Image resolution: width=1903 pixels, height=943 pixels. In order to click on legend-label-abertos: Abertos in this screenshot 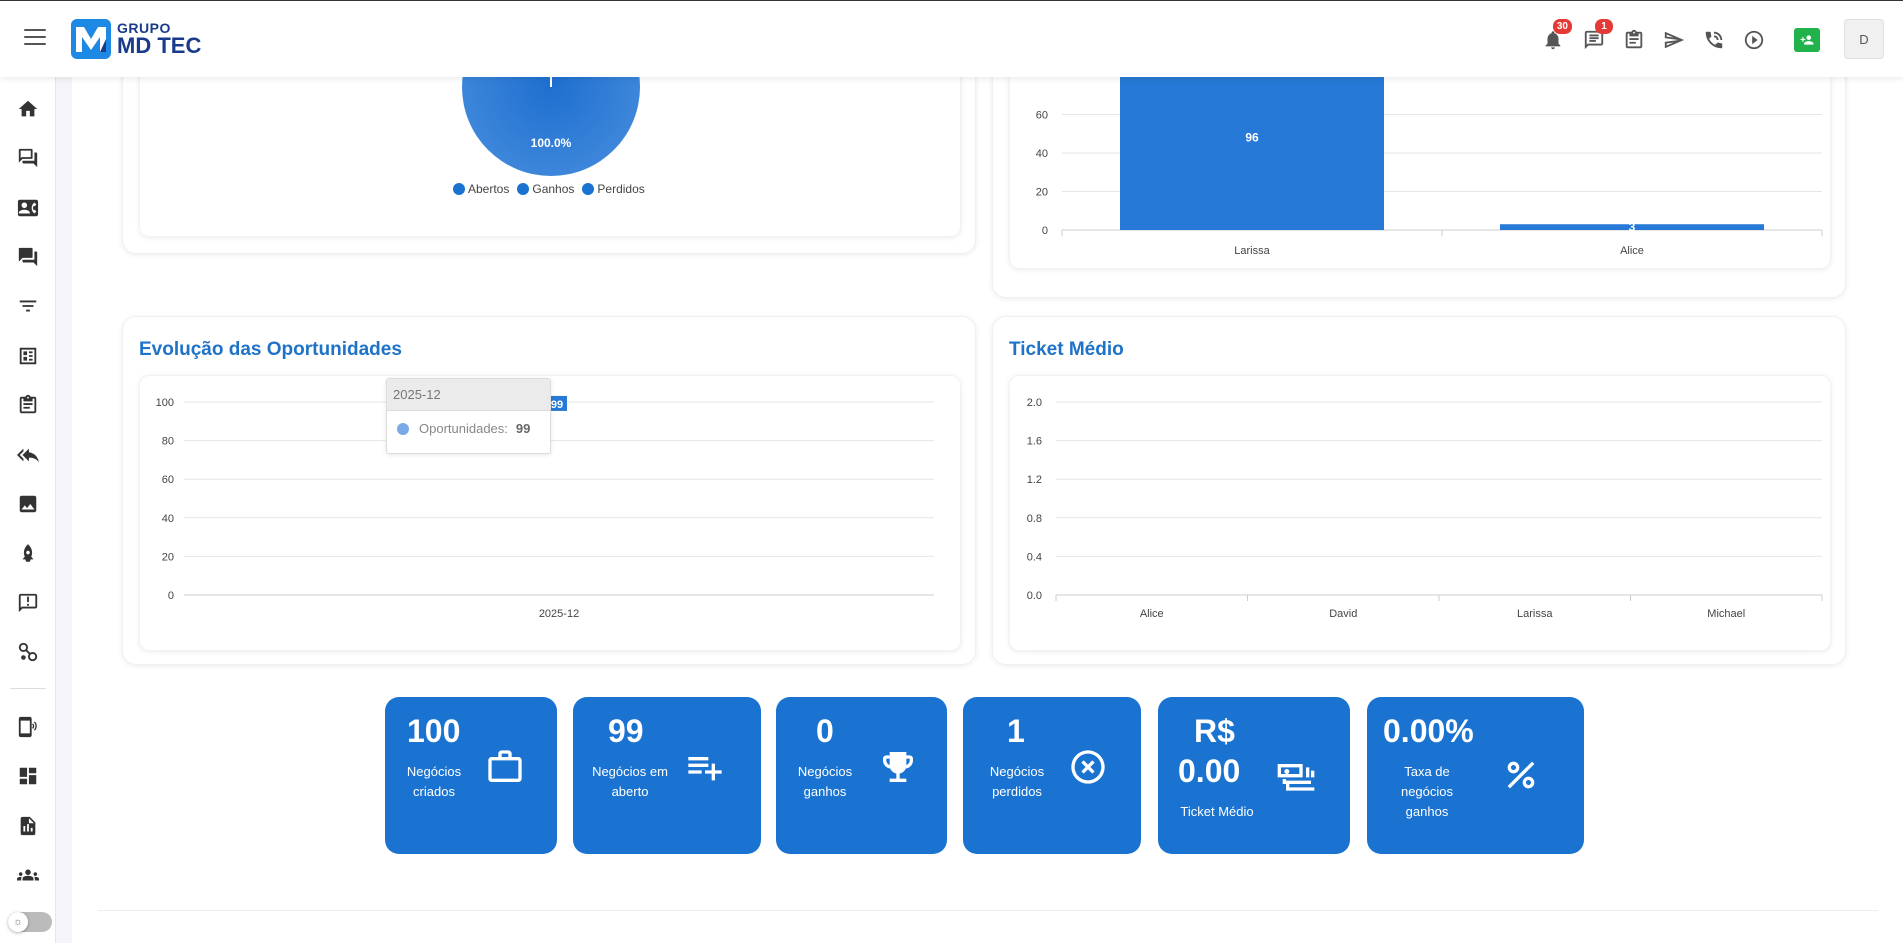, I will do `click(489, 189)`.